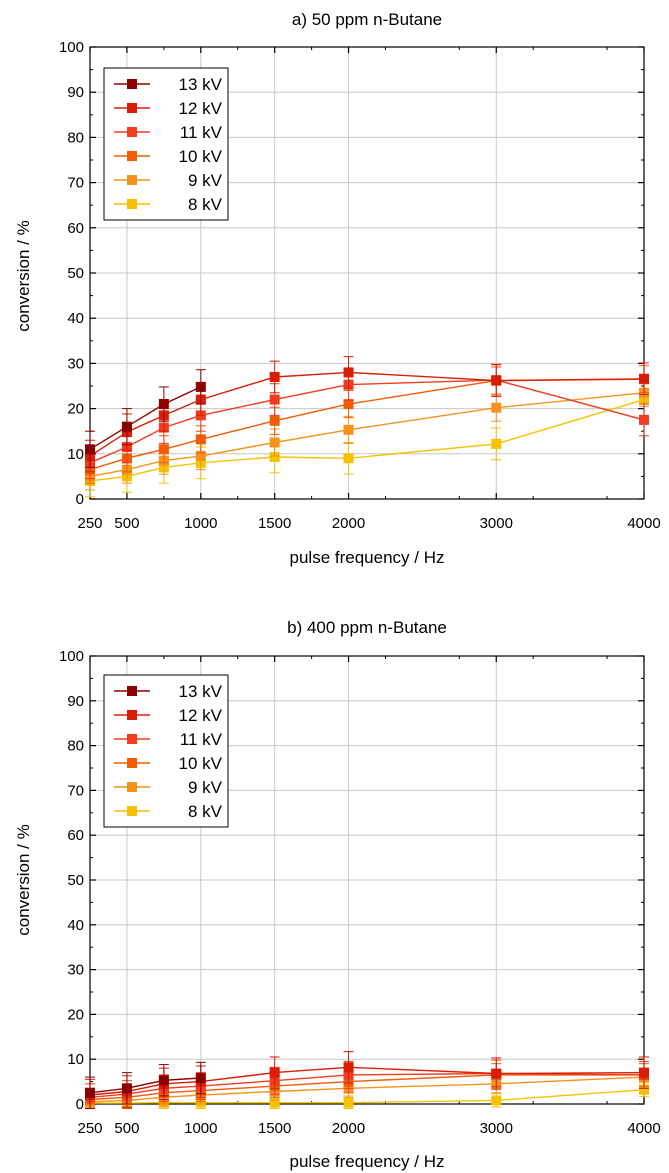 The height and width of the screenshot is (1173, 669). Describe the element at coordinates (75, 454) in the screenshot. I see `y-tick-label: 10` at that location.